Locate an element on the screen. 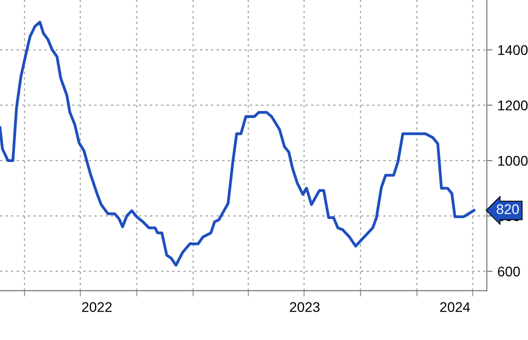  y-tick-label: 1000 is located at coordinates (513, 161).